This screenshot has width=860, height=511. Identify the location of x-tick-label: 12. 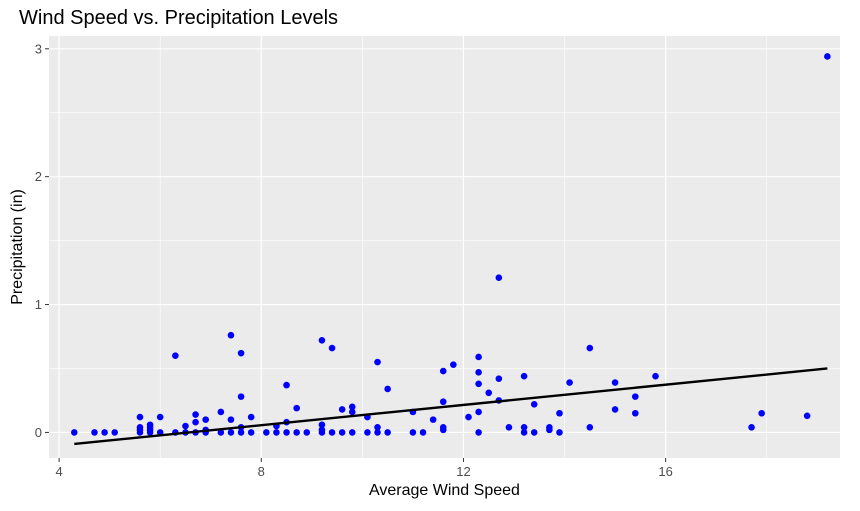
(463, 471).